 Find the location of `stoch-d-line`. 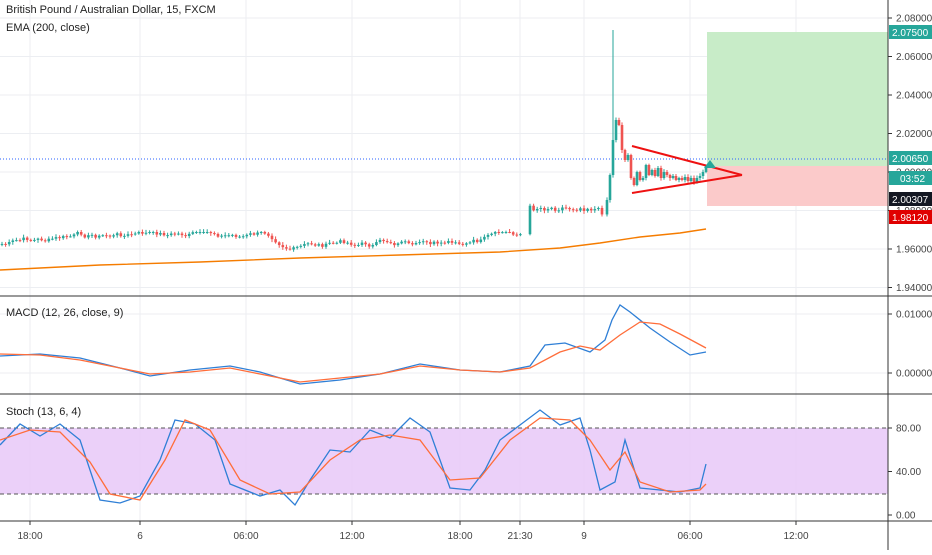

stoch-d-line is located at coordinates (353, 459).